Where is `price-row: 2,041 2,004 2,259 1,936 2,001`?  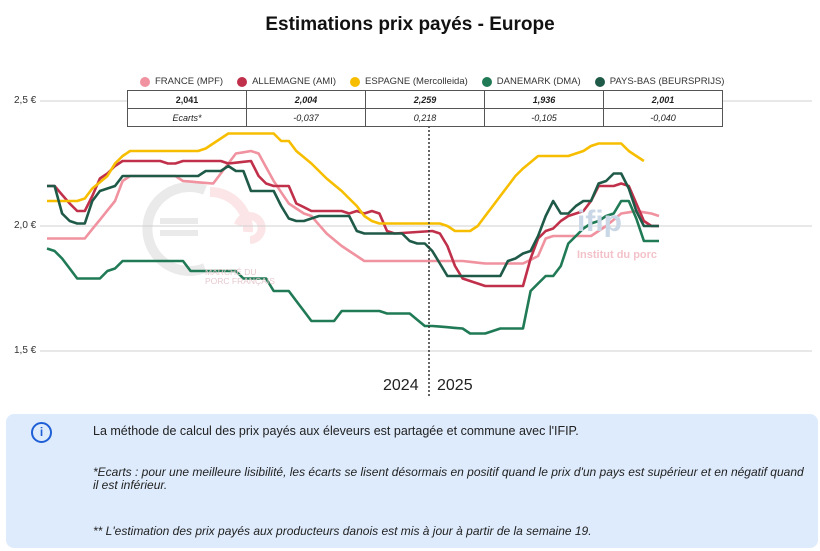
price-row: 2,041 2,004 2,259 1,936 2,001 is located at coordinates (425, 99).